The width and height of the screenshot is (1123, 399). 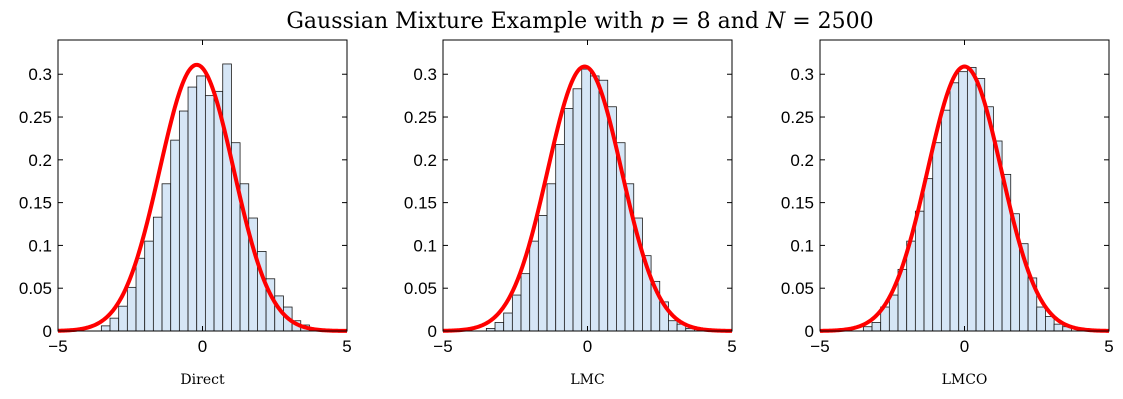 What do you see at coordinates (657, 21) in the screenshot?
I see `title-p-variable: p` at bounding box center [657, 21].